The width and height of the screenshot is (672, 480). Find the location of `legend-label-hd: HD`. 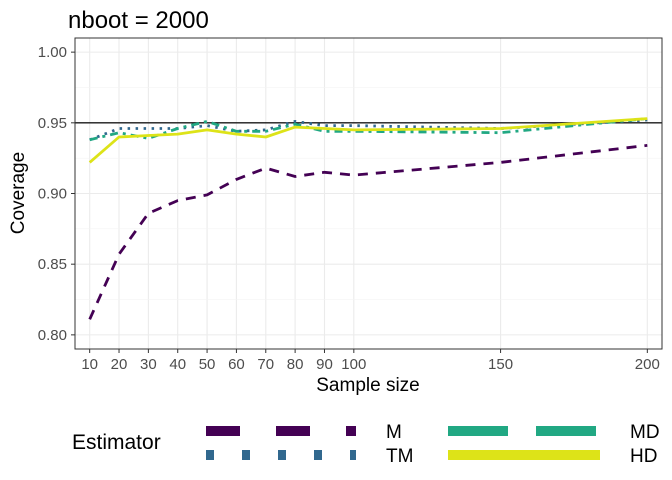

legend-label-hd: HD is located at coordinates (643, 456).